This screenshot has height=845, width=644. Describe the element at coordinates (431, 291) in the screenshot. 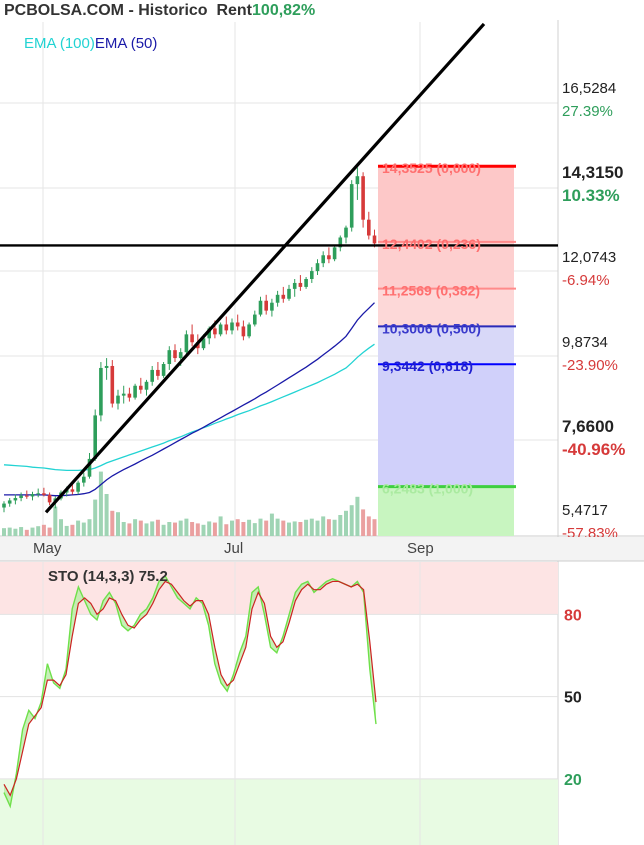

I see `fib-label: 11,2569 (0,382)` at that location.